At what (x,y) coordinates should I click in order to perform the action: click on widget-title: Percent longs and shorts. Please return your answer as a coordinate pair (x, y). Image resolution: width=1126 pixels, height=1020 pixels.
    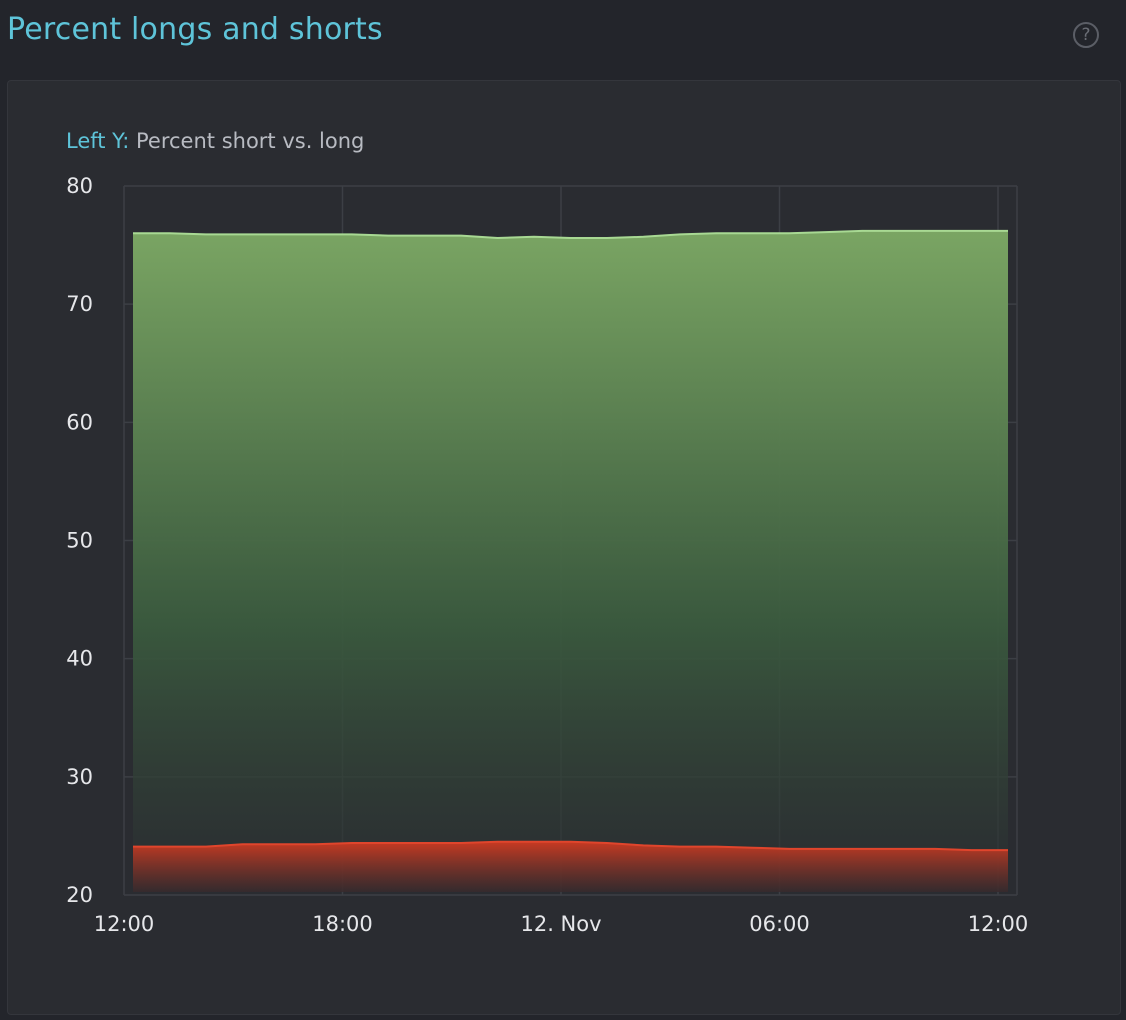
    Looking at the image, I should click on (195, 29).